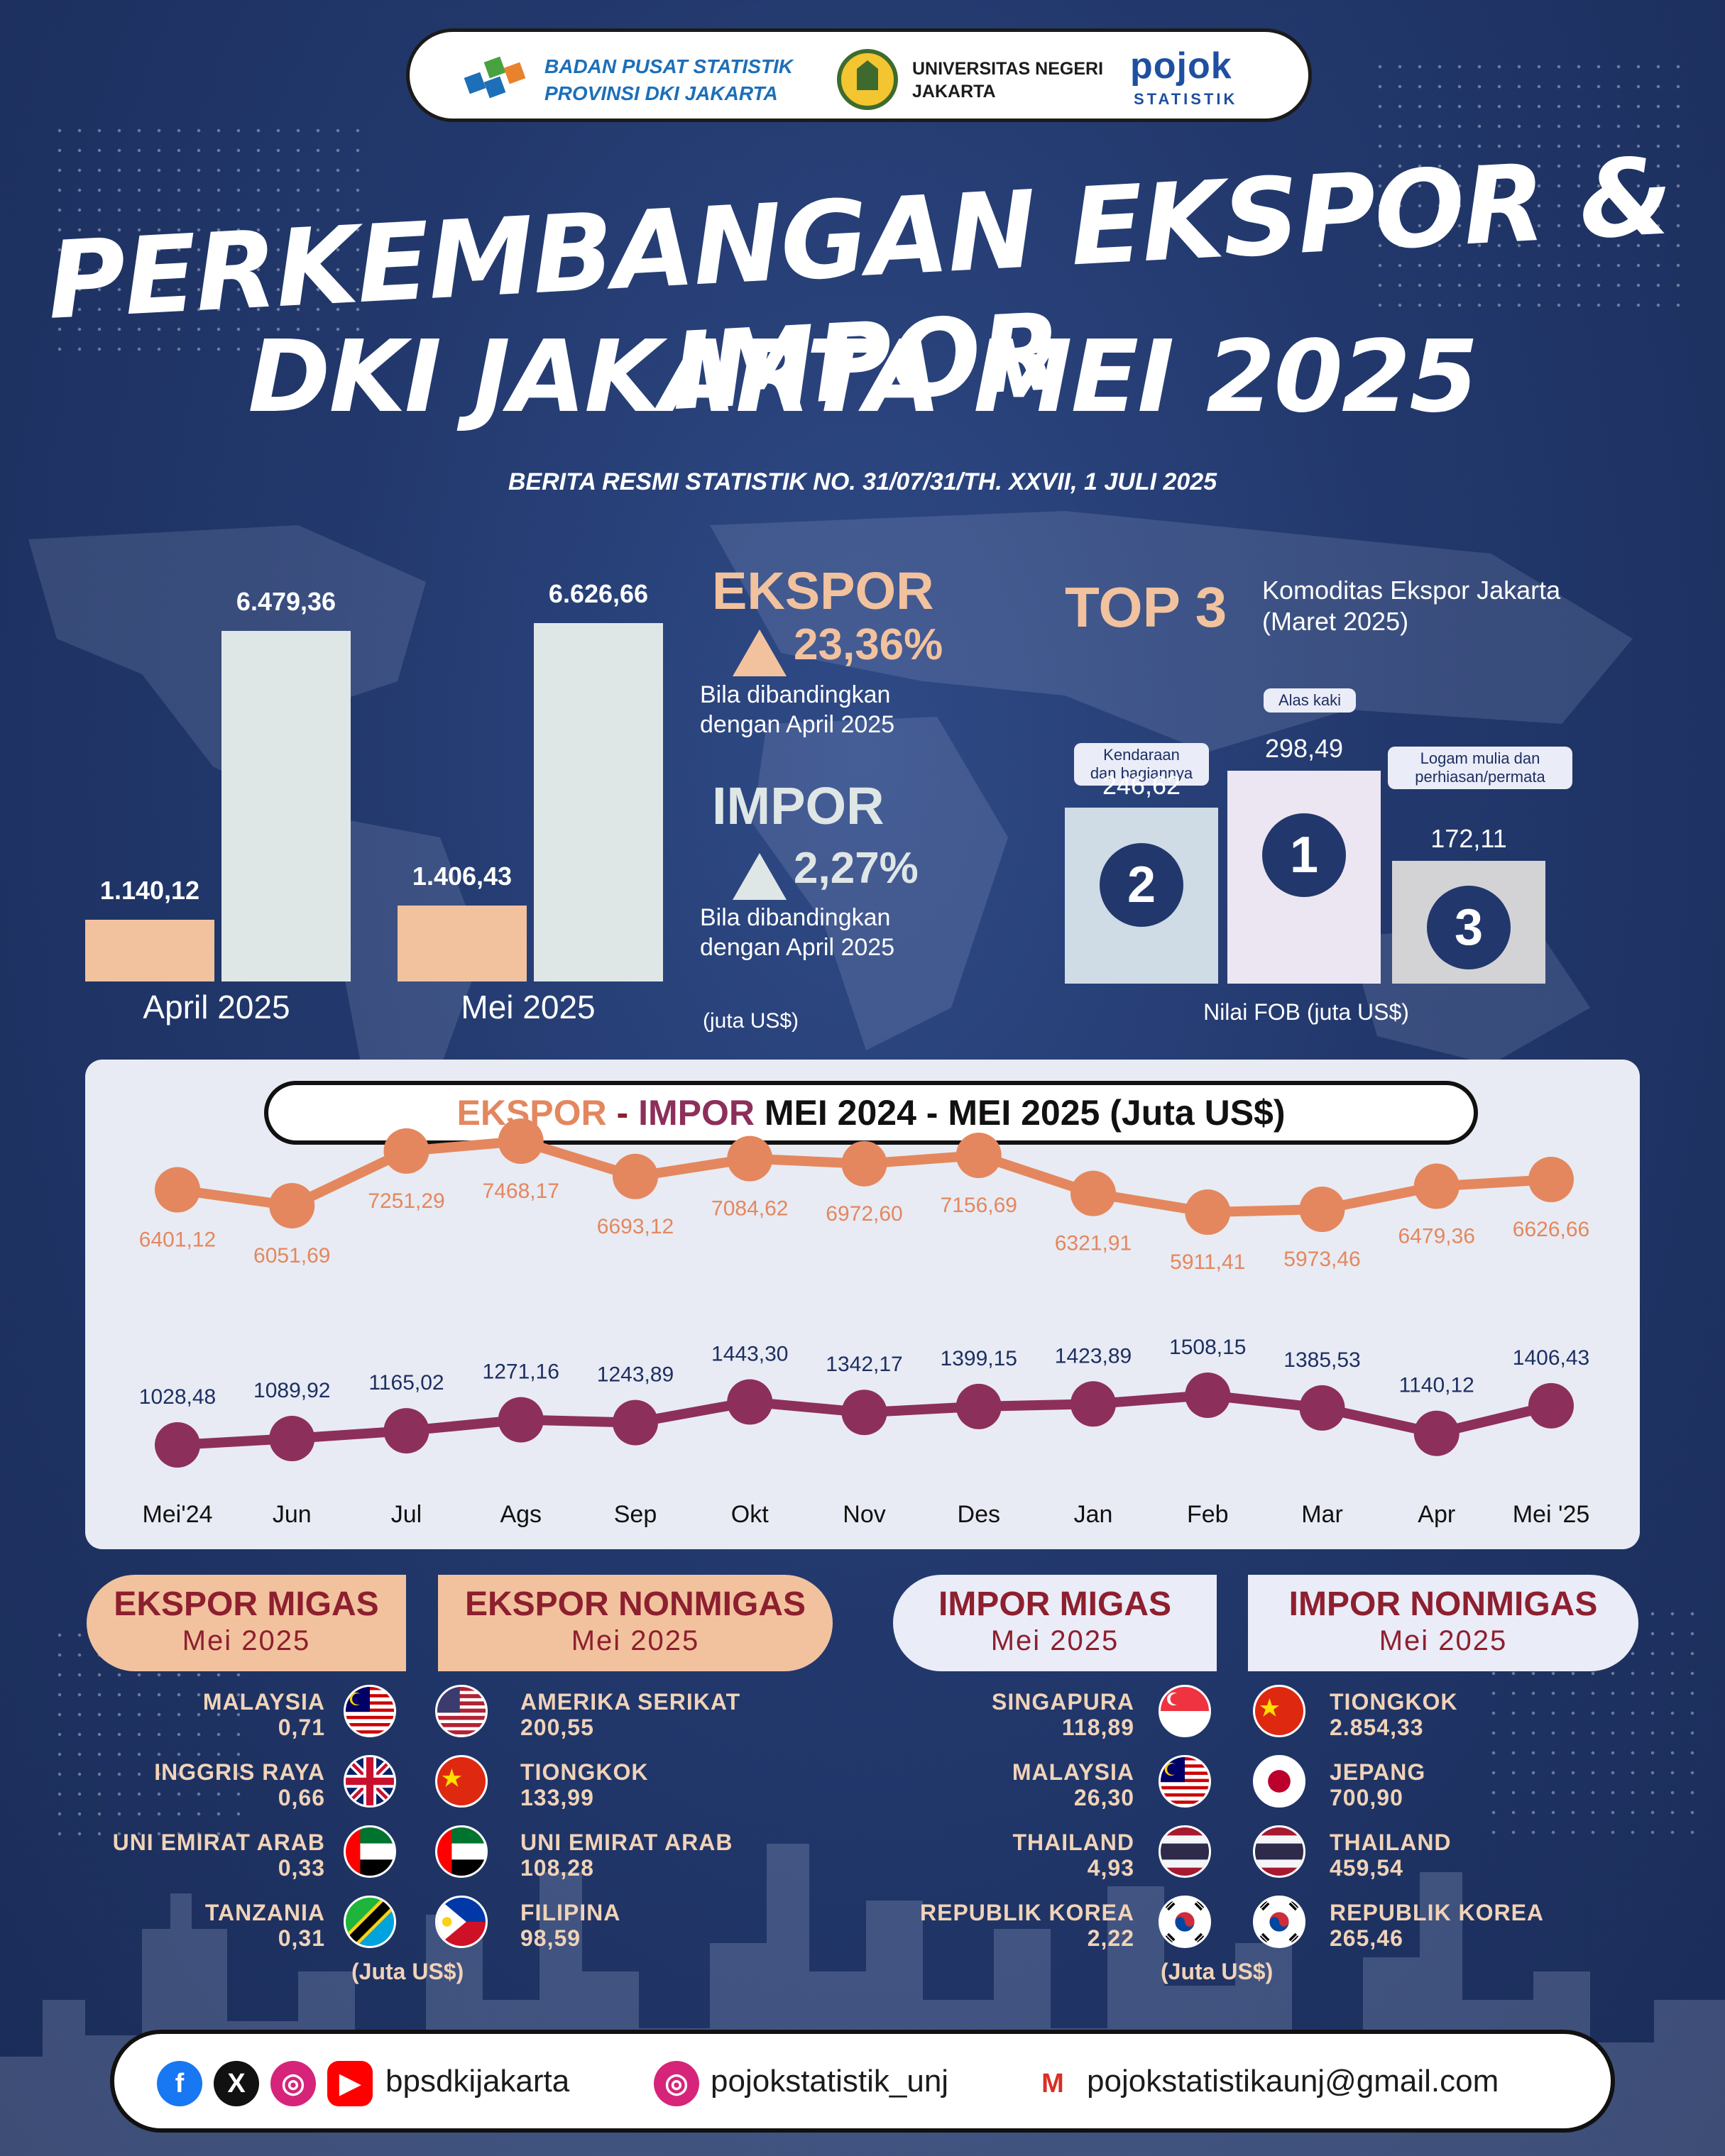 The image size is (1725, 2156). Describe the element at coordinates (1515, 1926) in the screenshot. I see `country-entry: REPUBLIK KOREA 265,46` at that location.